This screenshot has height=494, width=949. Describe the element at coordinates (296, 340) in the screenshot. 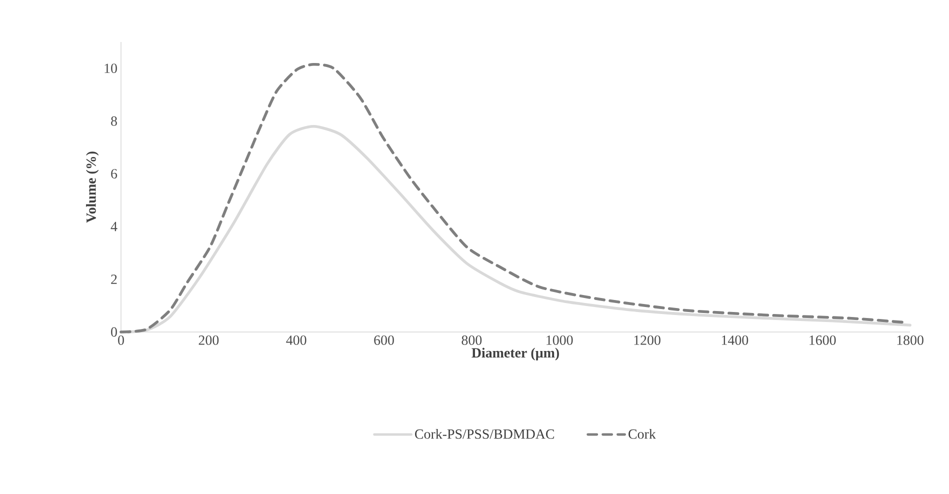

I see `x-tick-label: 400` at that location.